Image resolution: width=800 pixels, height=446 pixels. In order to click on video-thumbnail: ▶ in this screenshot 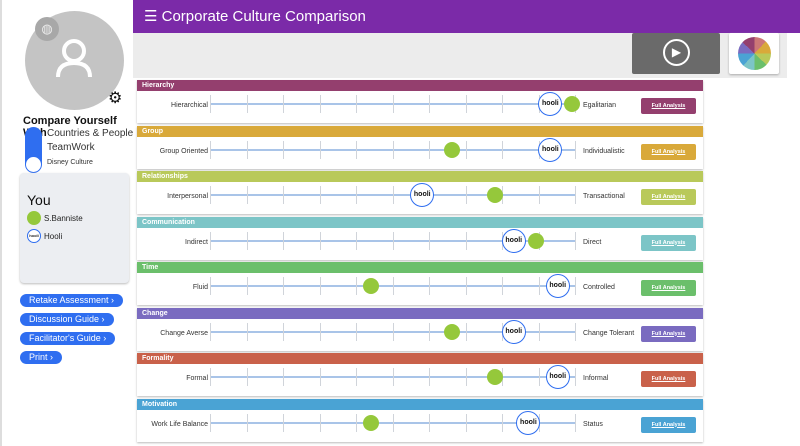, I will do `click(676, 53)`.